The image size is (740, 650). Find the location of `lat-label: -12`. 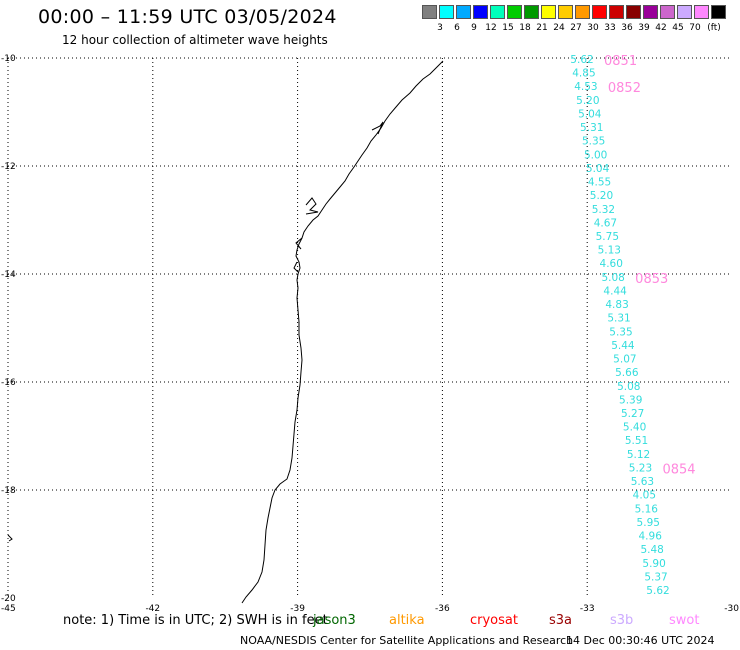

lat-label: -12 is located at coordinates (8, 167).